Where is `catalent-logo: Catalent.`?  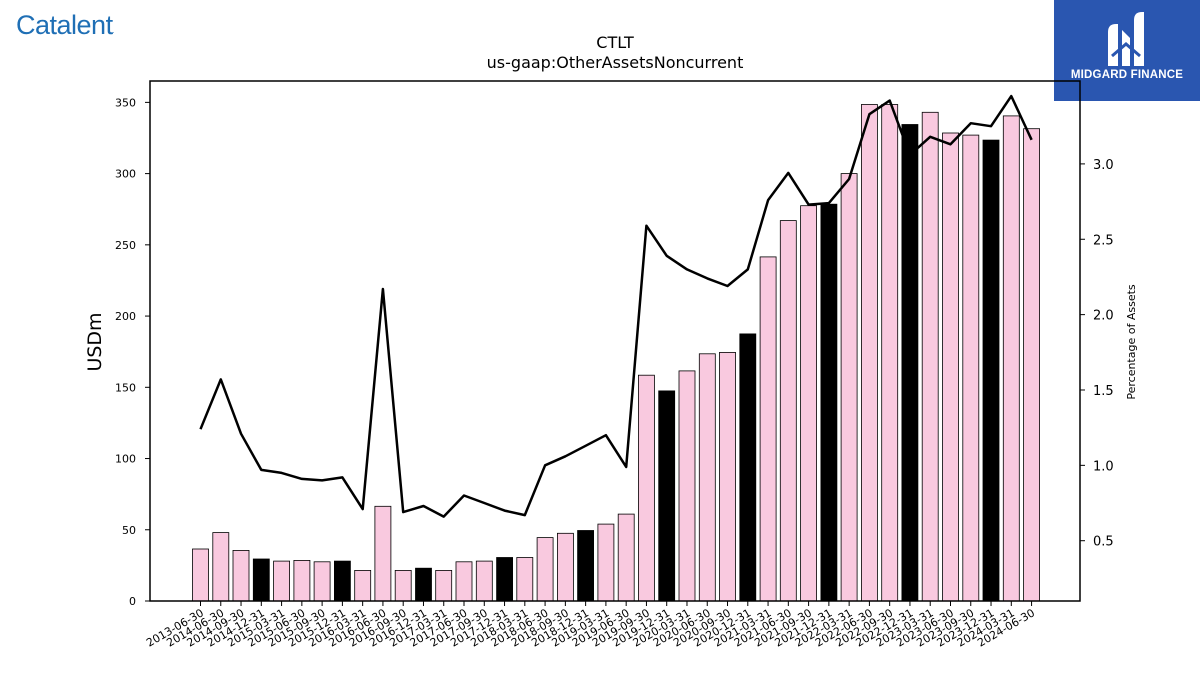 catalent-logo: Catalent. is located at coordinates (65, 25).